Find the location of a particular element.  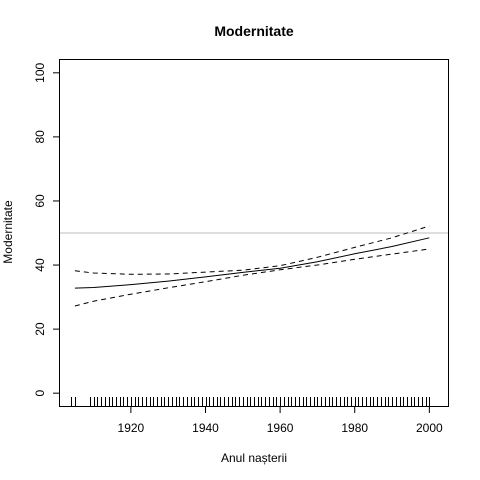

y-tick-label: 20 is located at coordinates (40, 329).